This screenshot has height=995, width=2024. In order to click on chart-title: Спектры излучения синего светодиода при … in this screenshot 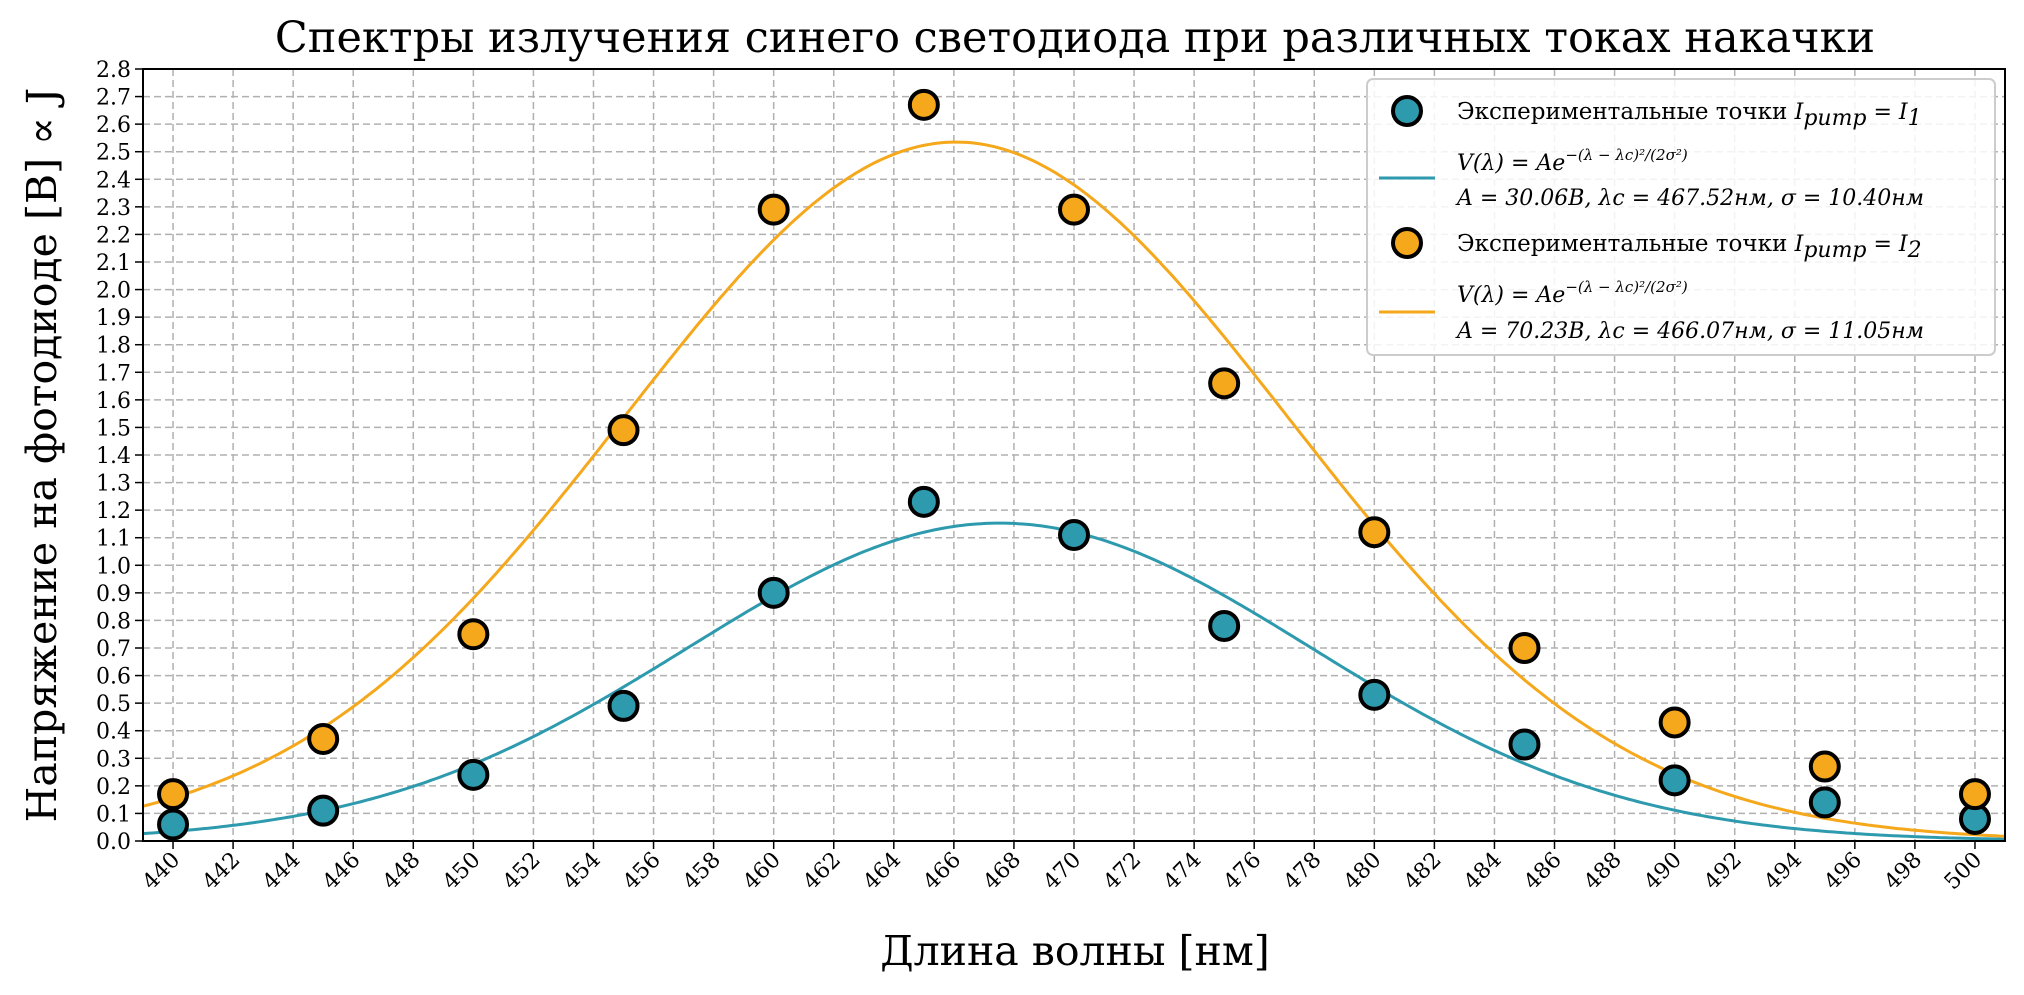, I will do `click(1075, 38)`.